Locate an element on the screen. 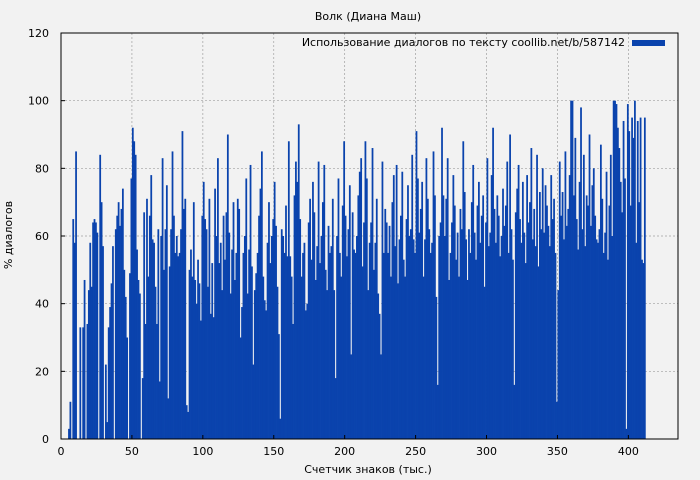  x-tick-label: 200 is located at coordinates (344, 451).